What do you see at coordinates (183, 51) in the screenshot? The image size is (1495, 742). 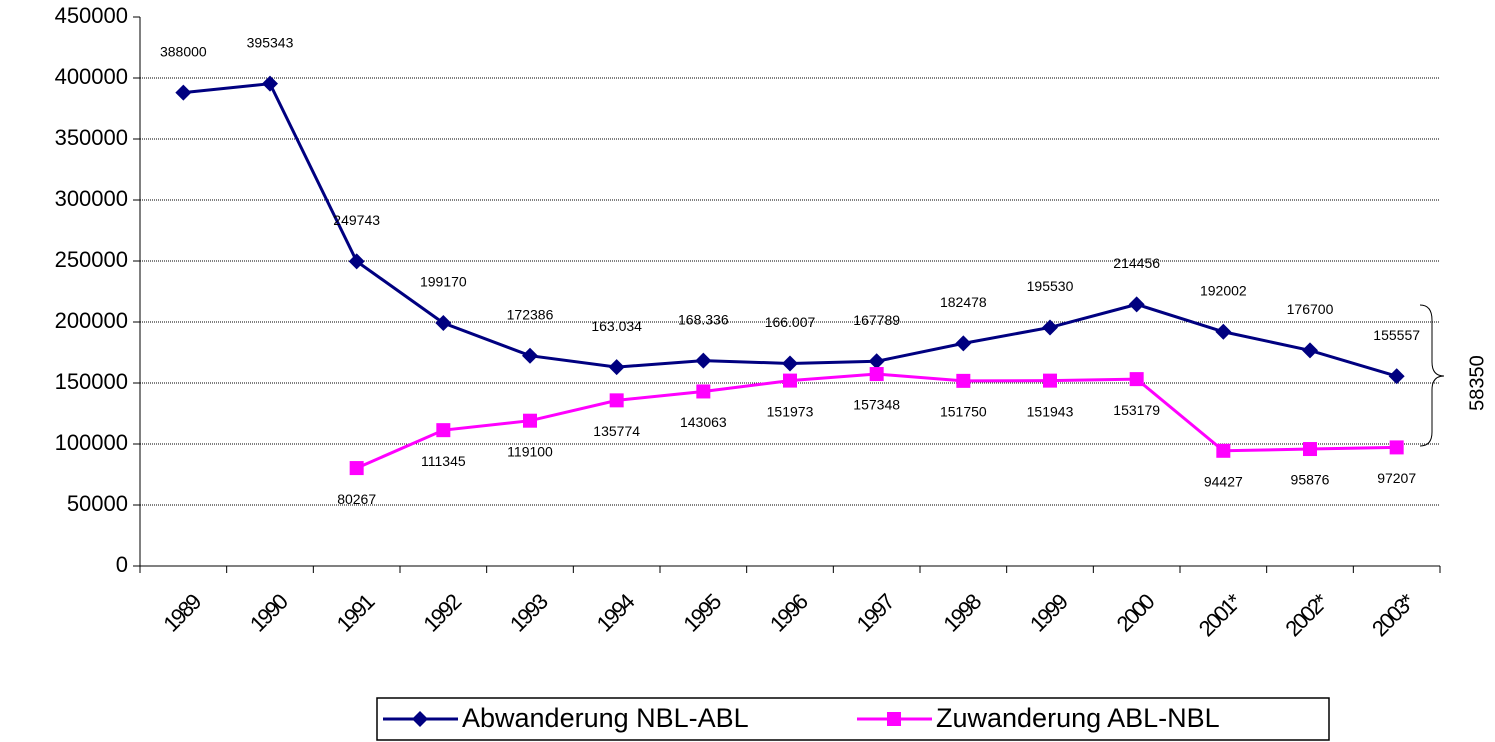 I see `data-label: 388000` at bounding box center [183, 51].